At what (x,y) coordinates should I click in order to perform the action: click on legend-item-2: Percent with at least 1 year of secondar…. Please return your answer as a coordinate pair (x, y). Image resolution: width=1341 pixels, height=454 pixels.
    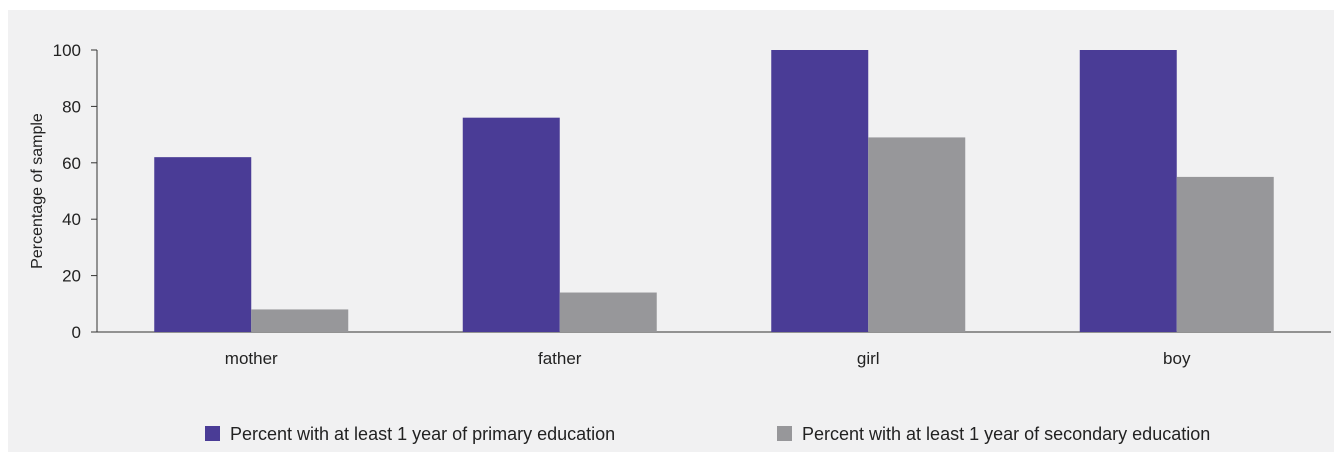
    Looking at the image, I should click on (993, 434).